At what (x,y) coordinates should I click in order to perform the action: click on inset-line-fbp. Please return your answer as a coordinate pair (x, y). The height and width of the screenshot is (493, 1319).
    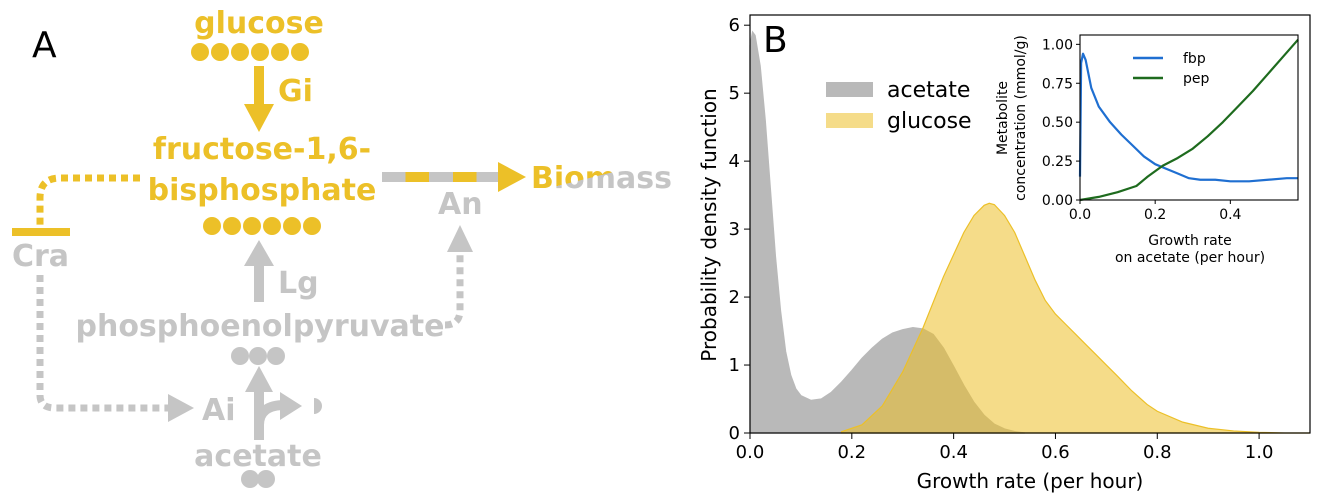
    Looking at the image, I should click on (1188, 117).